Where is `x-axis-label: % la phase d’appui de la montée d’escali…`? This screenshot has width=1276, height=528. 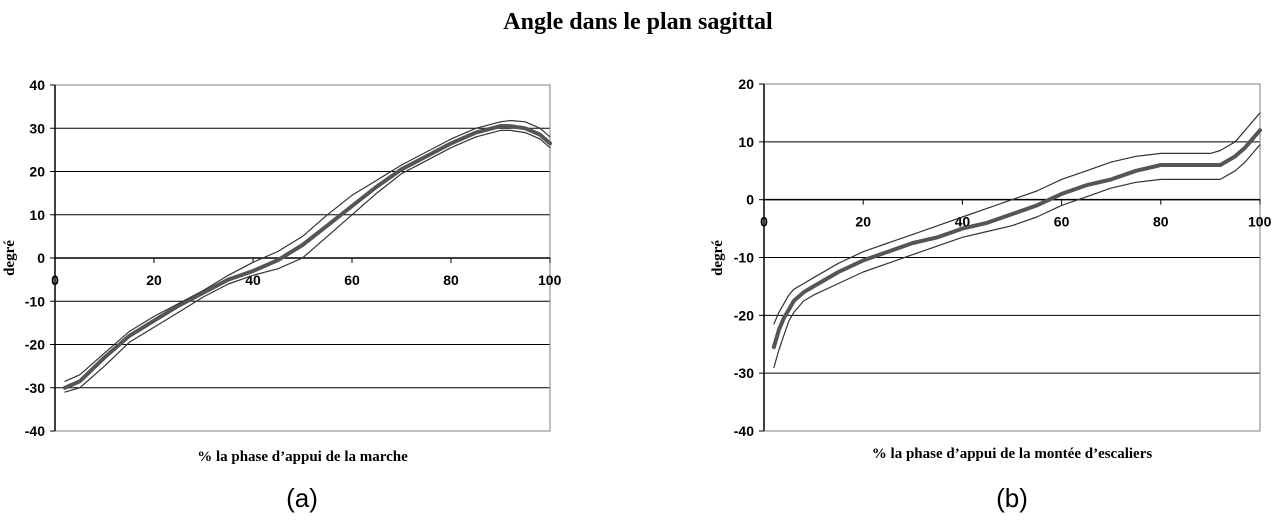
x-axis-label: % la phase d’appui de la montée d’escali… is located at coordinates (1012, 454).